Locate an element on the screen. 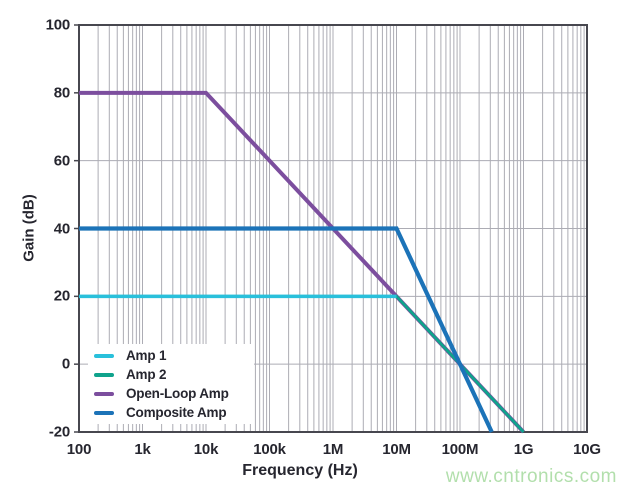 This screenshot has height=494, width=620. legend-item-open-loop-amp: Open-Loop Amp is located at coordinates (171, 393).